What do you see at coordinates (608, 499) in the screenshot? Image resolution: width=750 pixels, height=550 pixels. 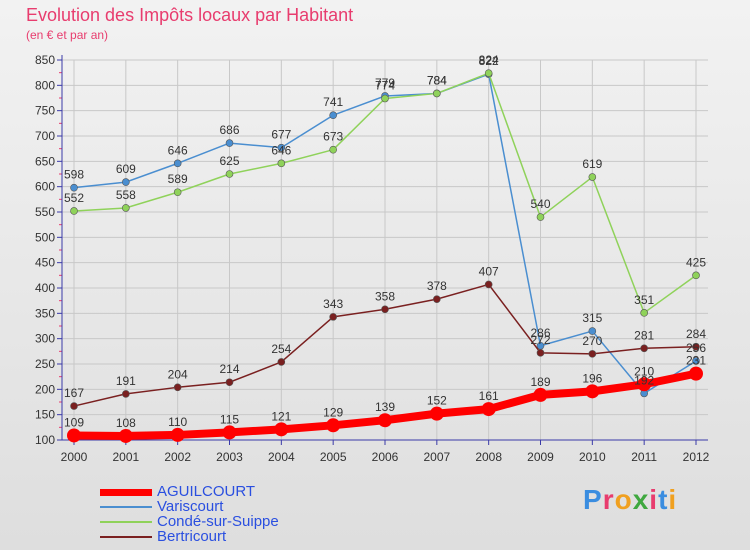 I see `logo-letter: r` at bounding box center [608, 499].